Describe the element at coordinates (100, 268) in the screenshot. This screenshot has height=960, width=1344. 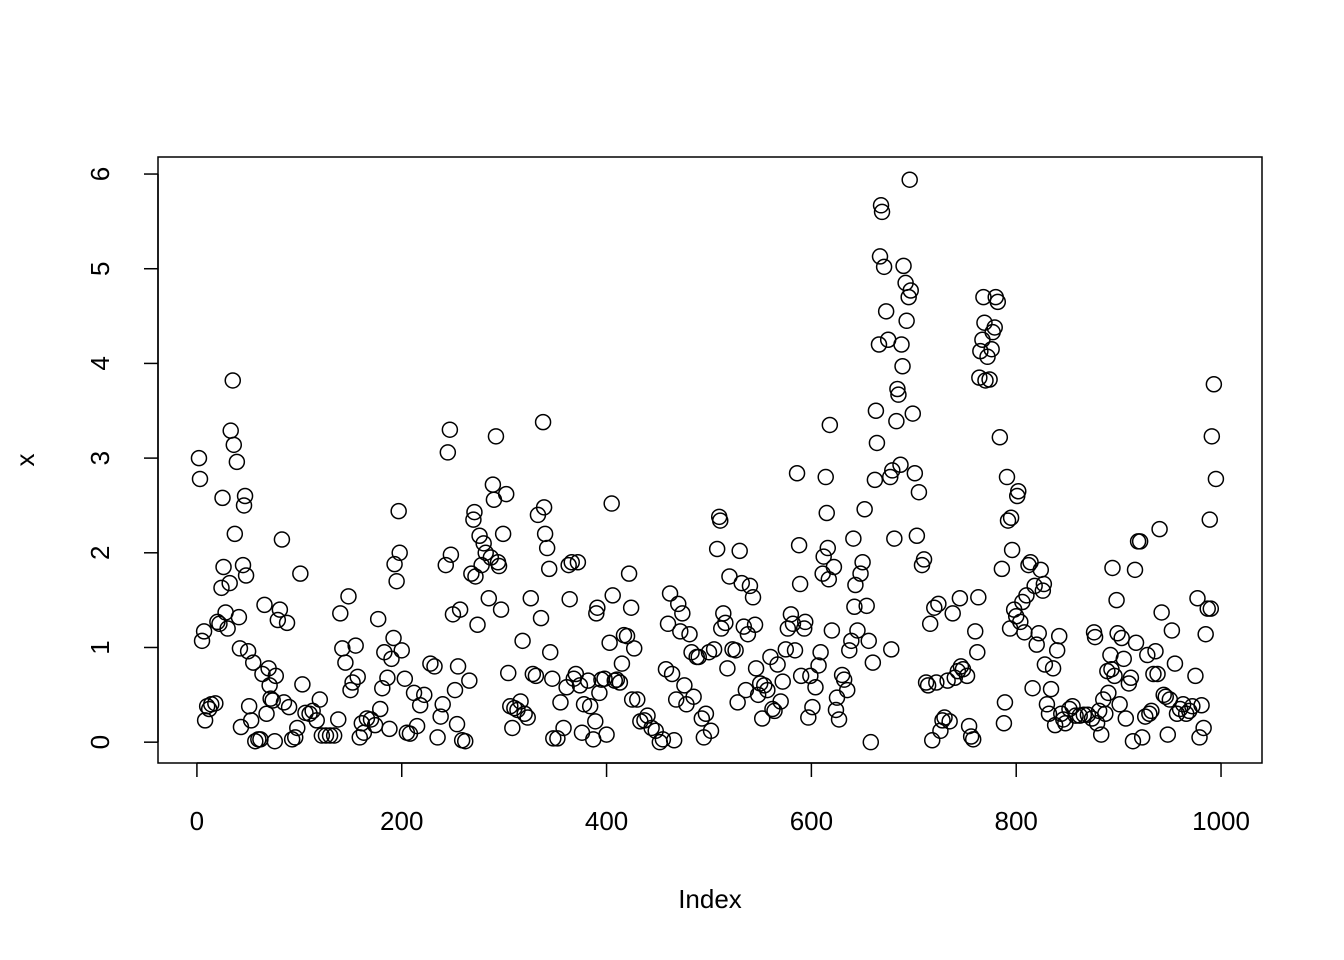
I see `y-tick-label: 5` at that location.